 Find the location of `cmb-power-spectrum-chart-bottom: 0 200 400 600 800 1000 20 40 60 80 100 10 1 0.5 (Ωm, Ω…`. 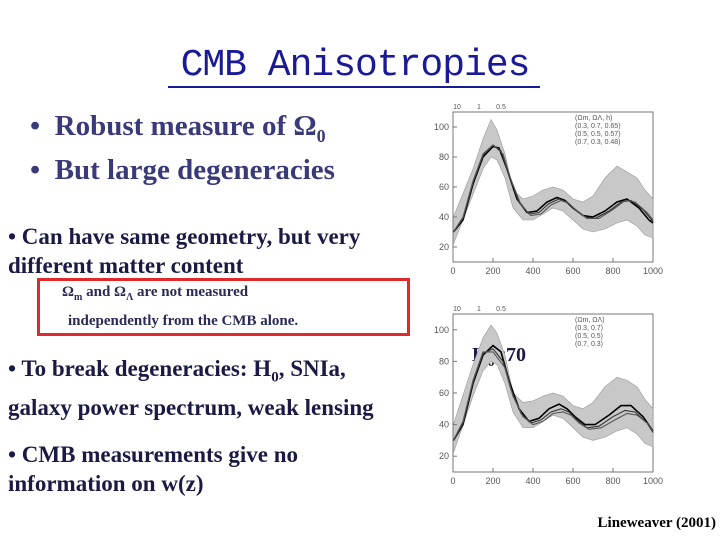

cmb-power-spectrum-chart-bottom: 0 200 400 600 800 1000 20 40 60 80 100 10 1 0.5 (Ωm, Ω… is located at coordinates (548, 396).